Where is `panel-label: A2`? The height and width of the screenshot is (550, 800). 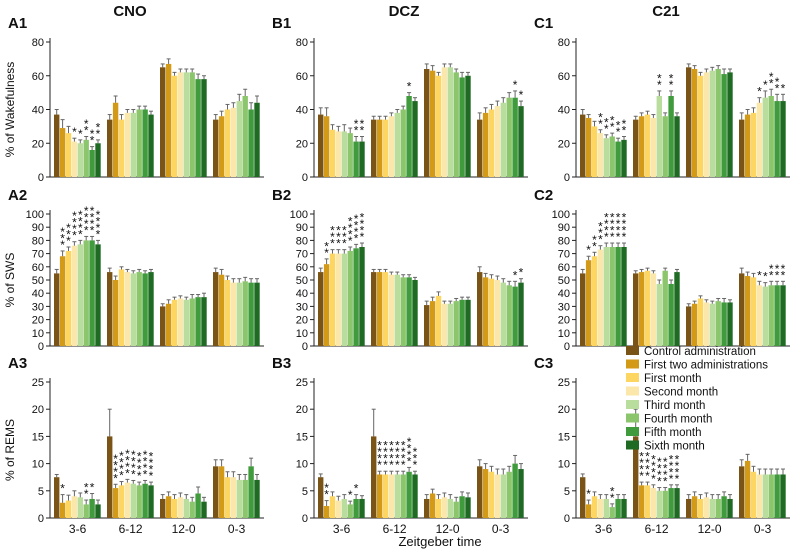
panel-label: A2 is located at coordinates (17, 195).